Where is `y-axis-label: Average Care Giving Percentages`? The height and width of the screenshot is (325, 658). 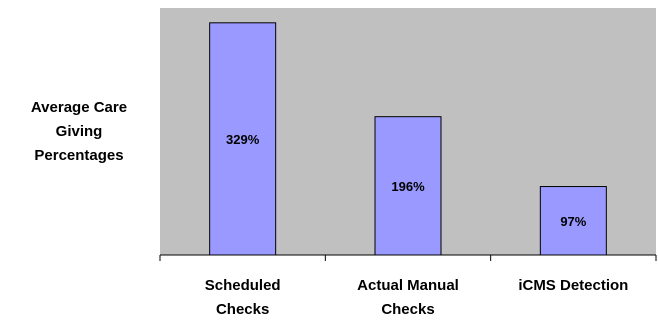 y-axis-label: Average Care Giving Percentages is located at coordinates (79, 131).